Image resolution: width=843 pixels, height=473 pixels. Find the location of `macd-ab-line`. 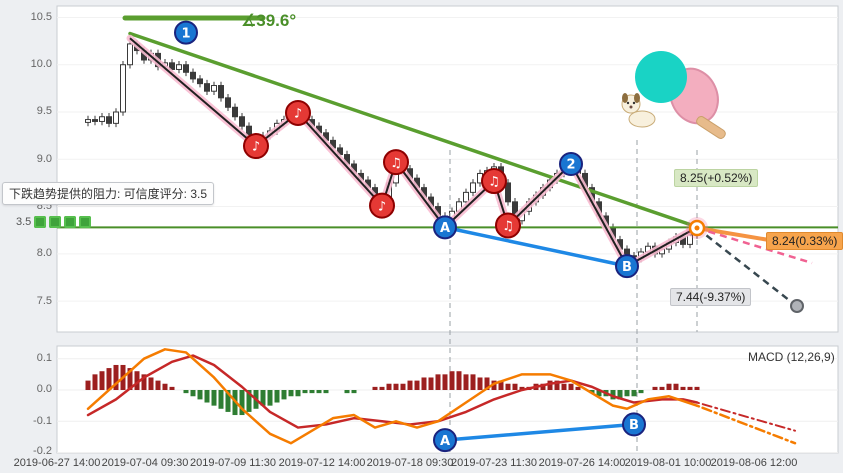

macd-ab-line is located at coordinates (539, 432).